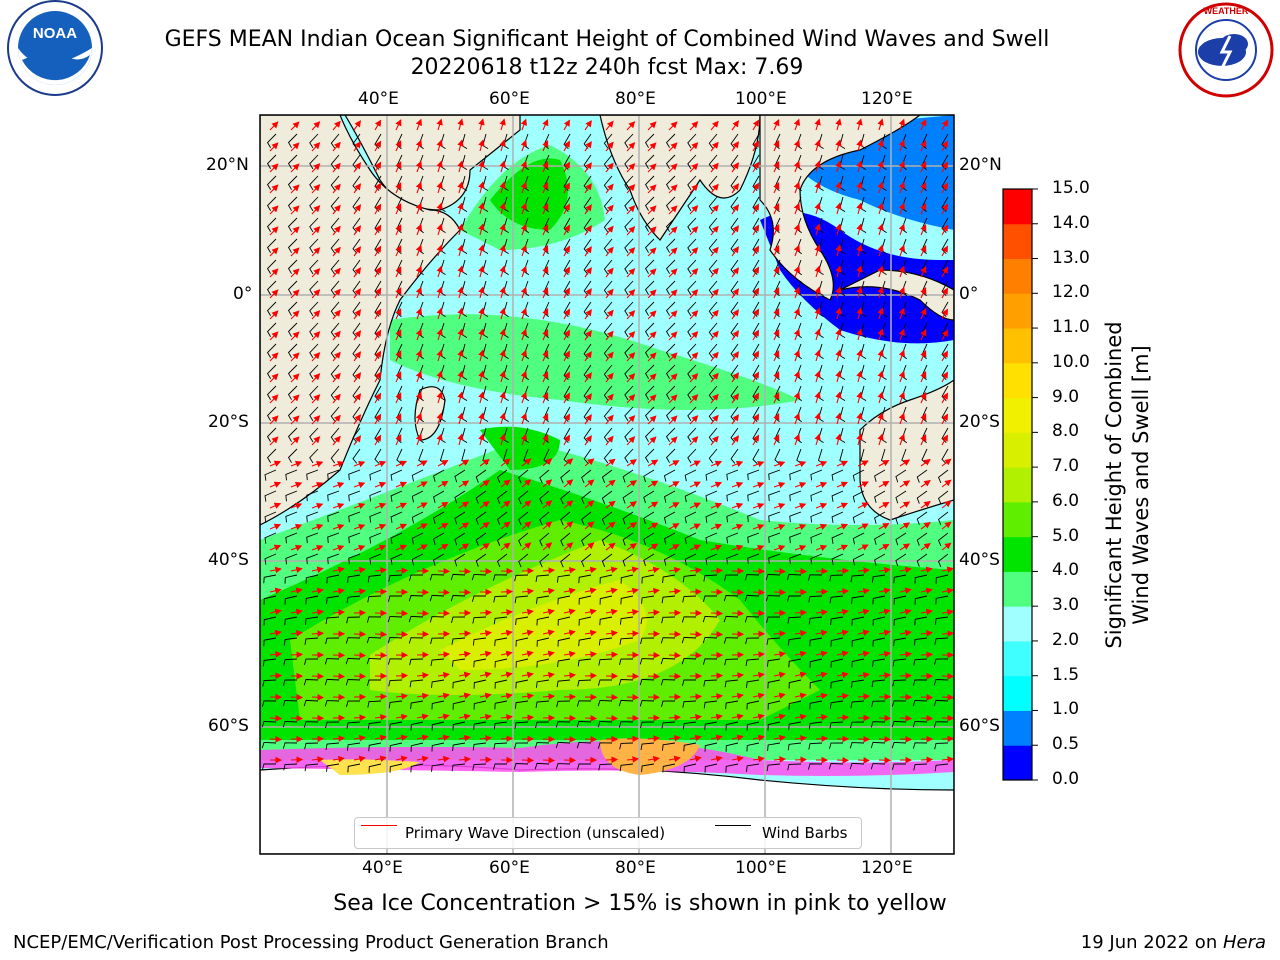  Describe the element at coordinates (1071, 257) in the screenshot. I see `colorbar-tick-label: 13.0` at that location.